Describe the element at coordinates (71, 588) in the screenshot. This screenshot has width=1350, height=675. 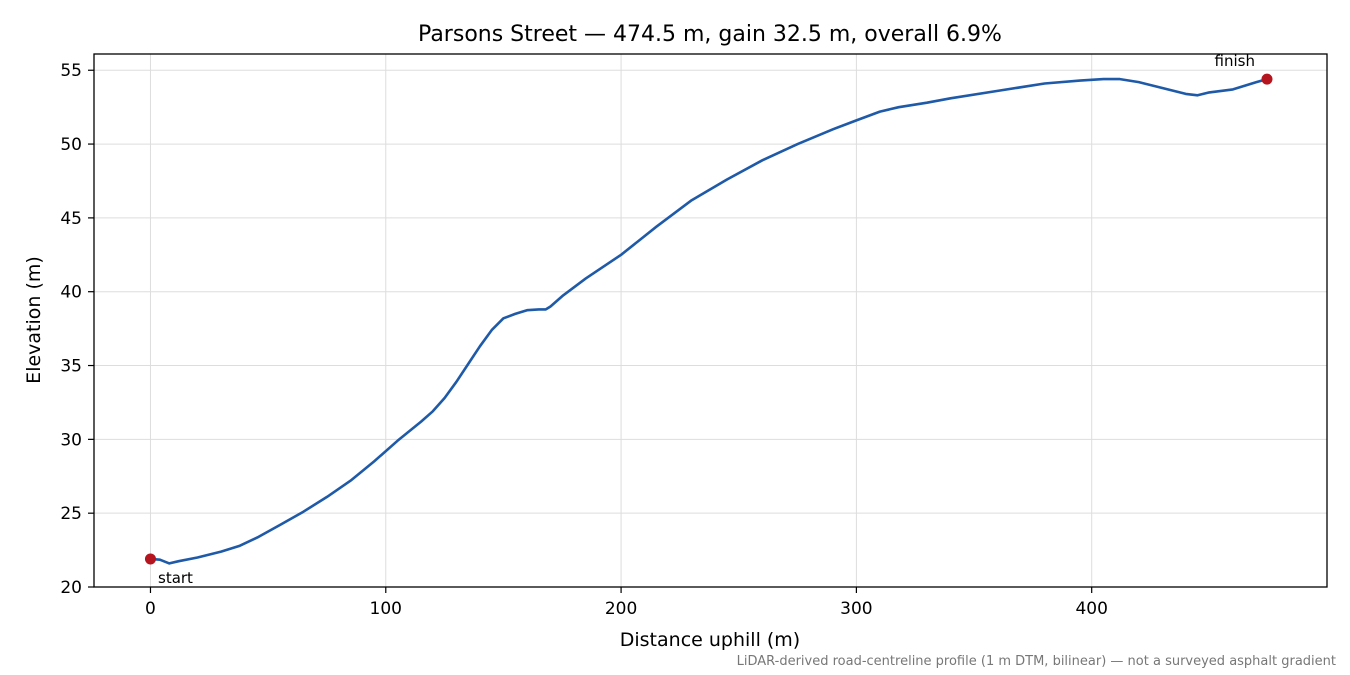
I see `y-tick-label: 20` at that location.